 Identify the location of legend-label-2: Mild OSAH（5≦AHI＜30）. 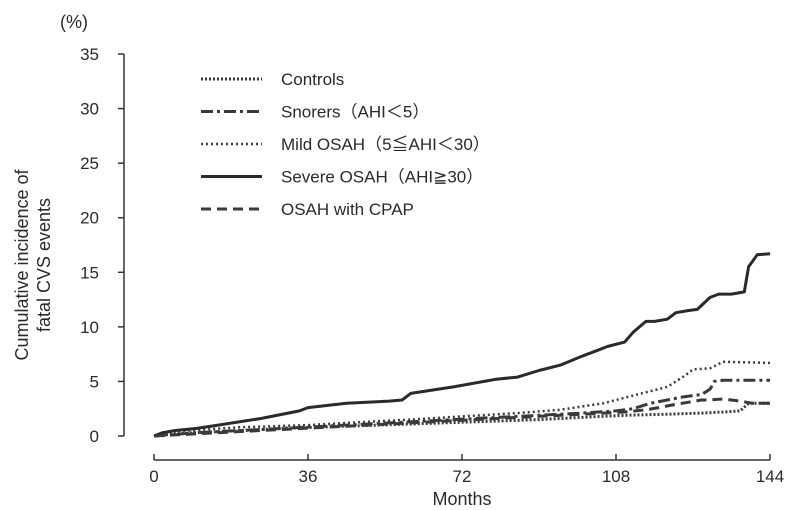
(385, 144).